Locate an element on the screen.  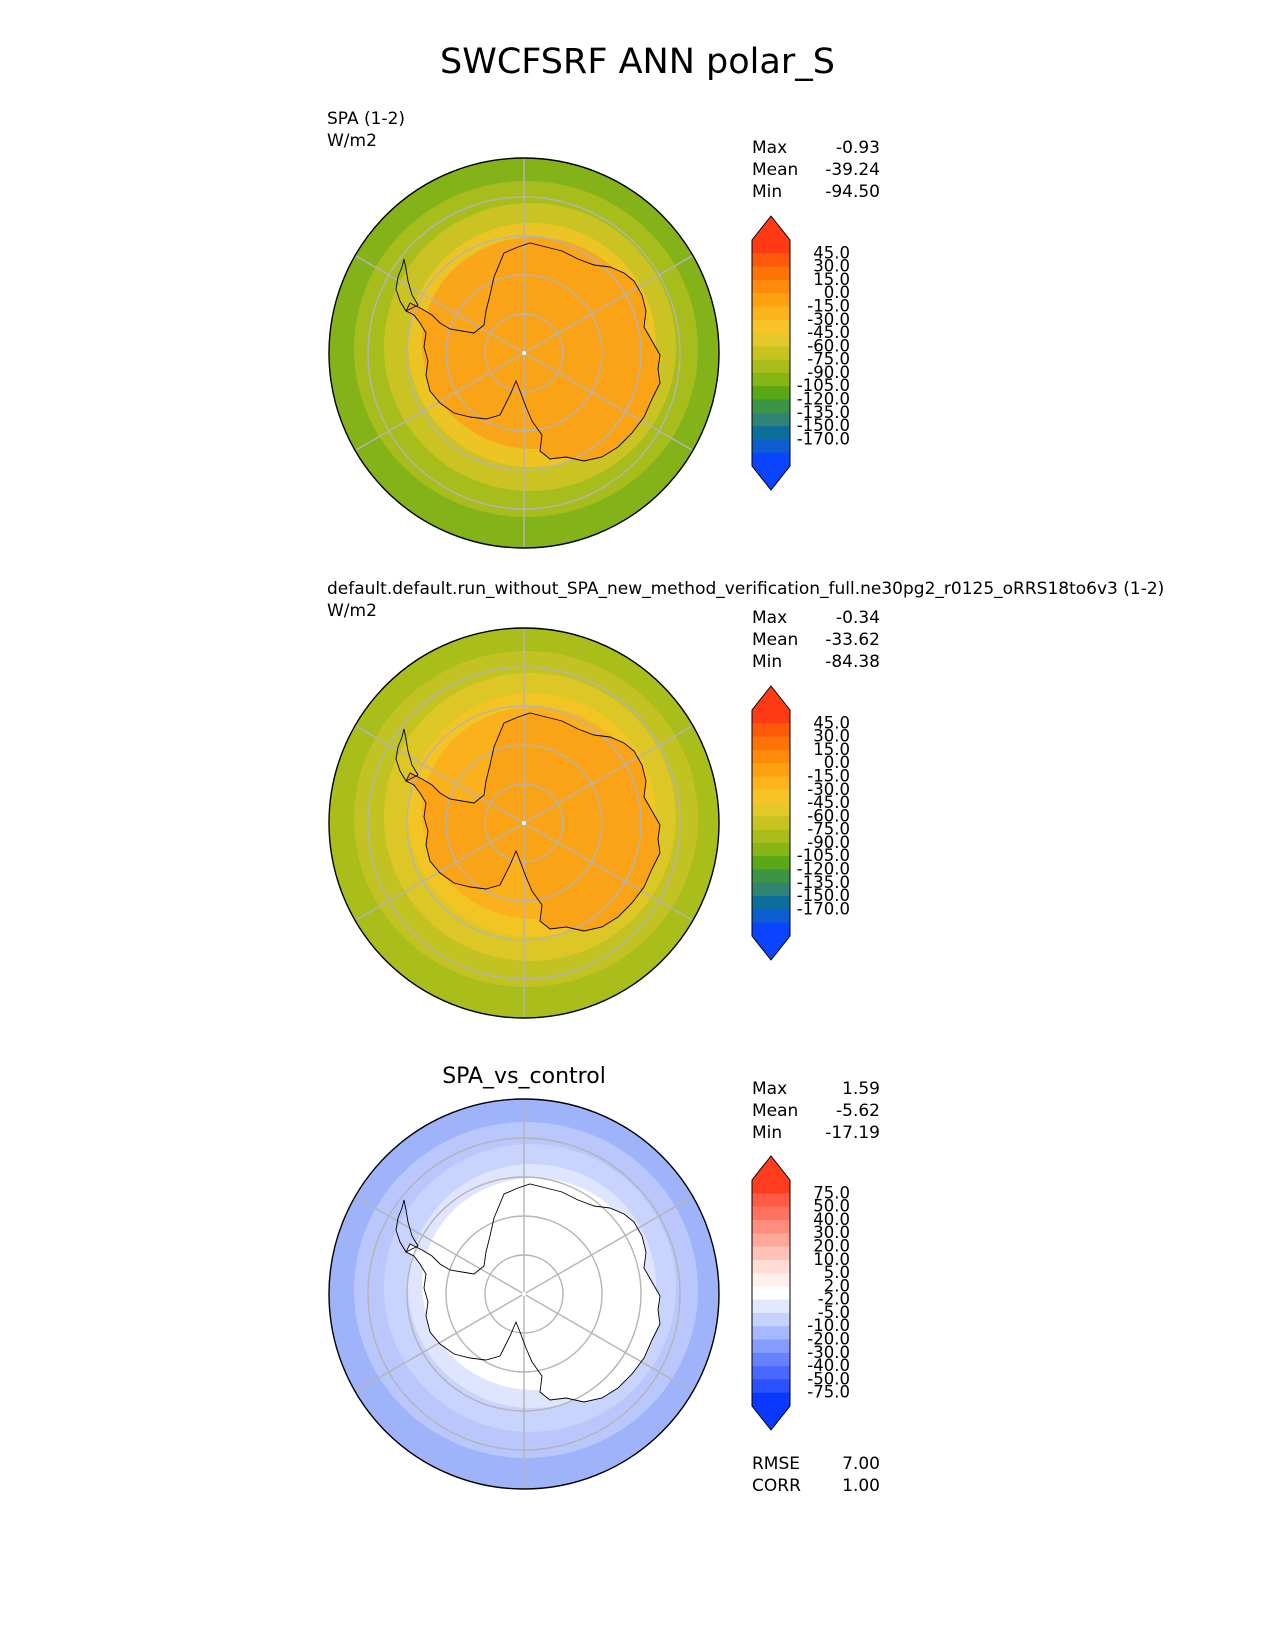
colorbar-tick-label: -40.0 is located at coordinates (828, 1365).